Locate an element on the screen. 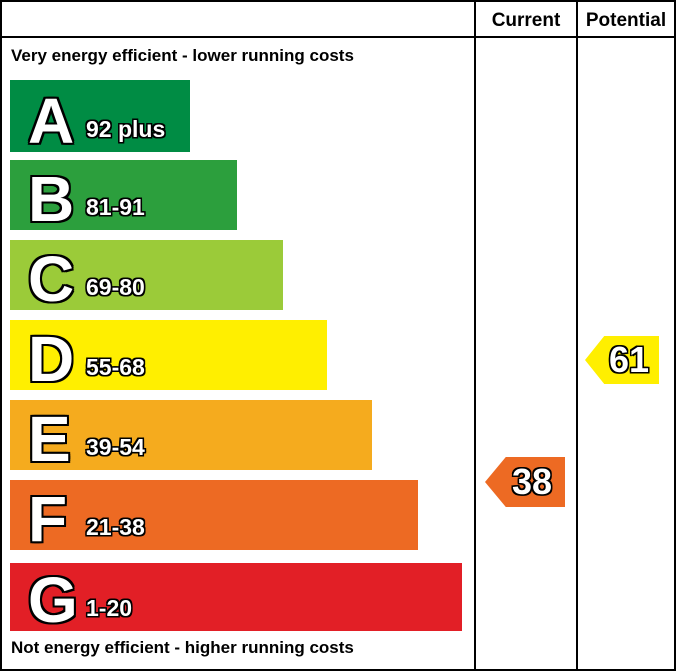 The height and width of the screenshot is (671, 676). band-b-range: 81-91 is located at coordinates (115, 207).